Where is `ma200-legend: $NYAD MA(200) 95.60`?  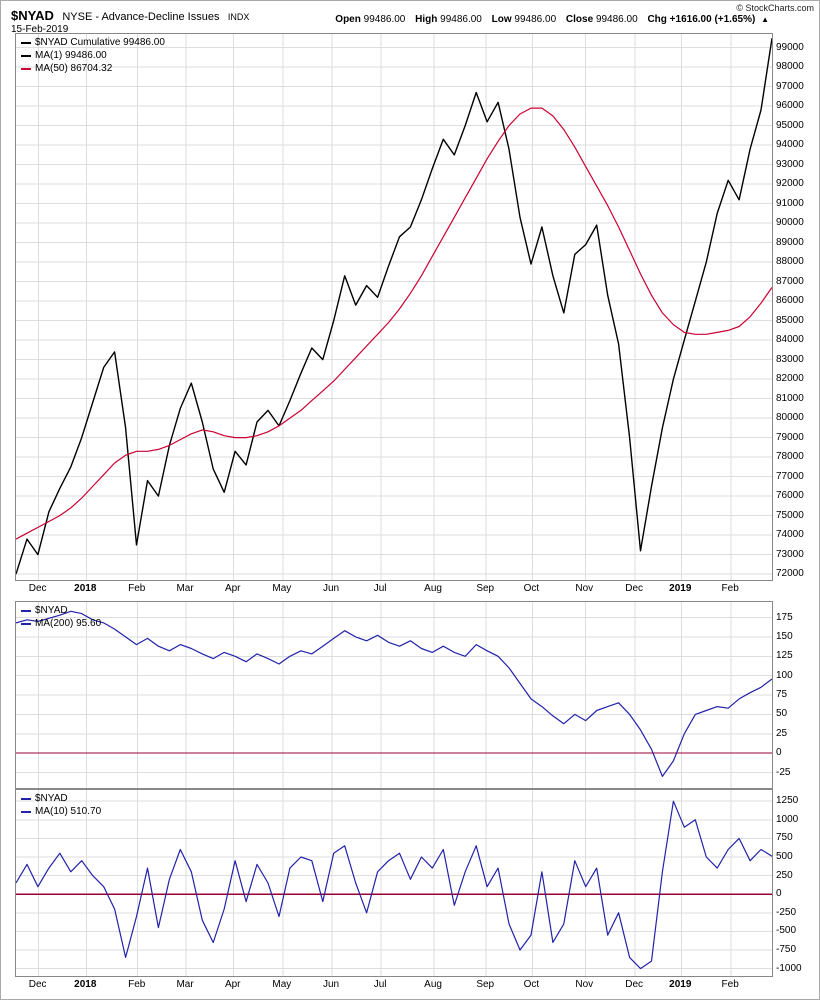
ma200-legend: $NYAD MA(200) 95.60 is located at coordinates (61, 617).